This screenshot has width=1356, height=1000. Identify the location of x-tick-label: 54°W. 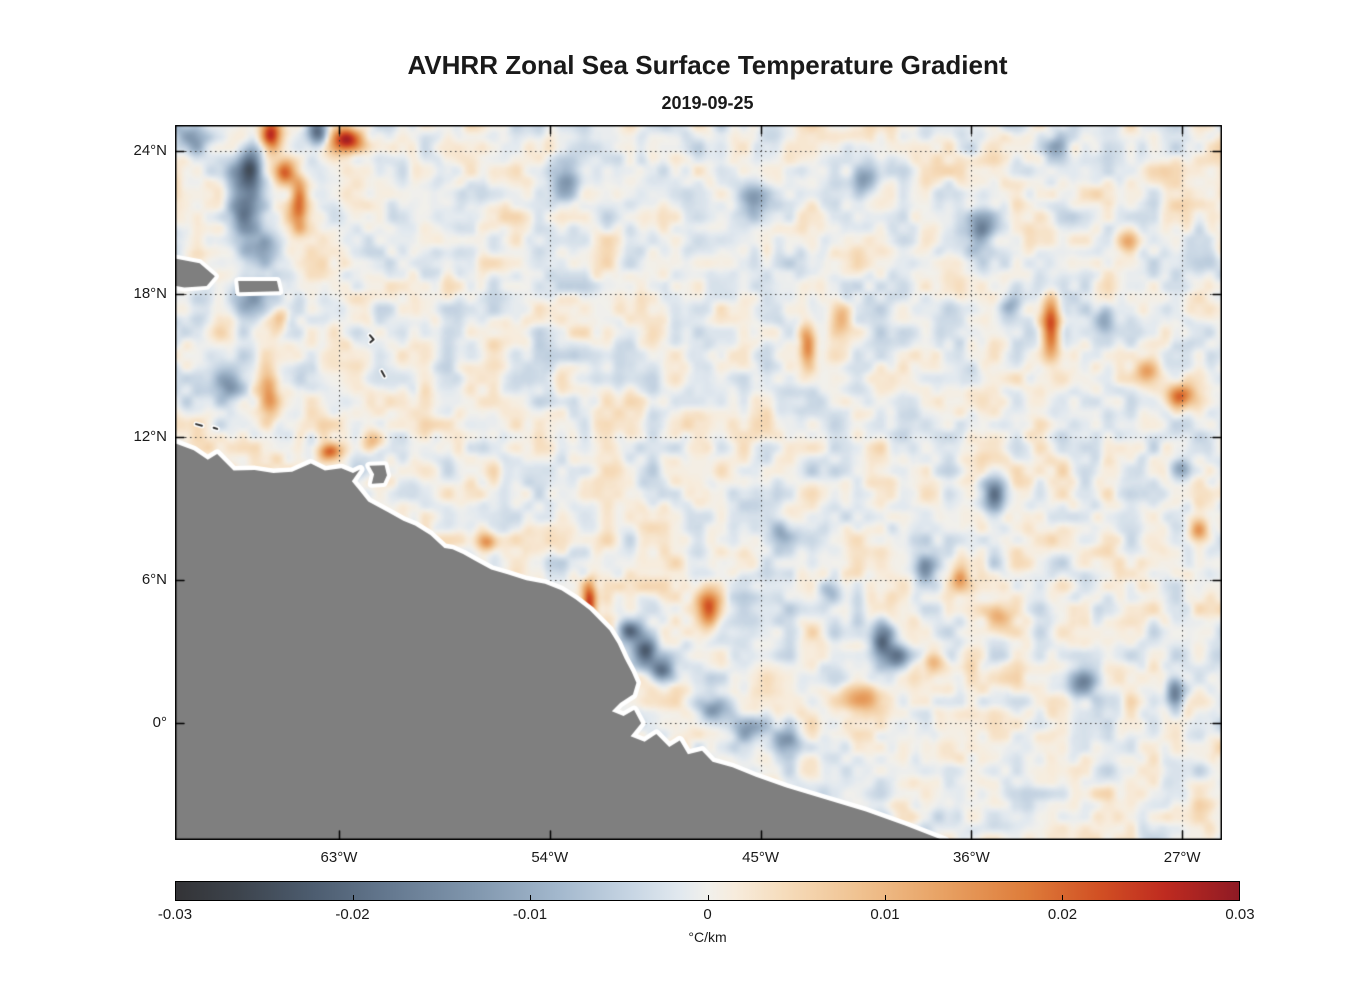
(550, 857).